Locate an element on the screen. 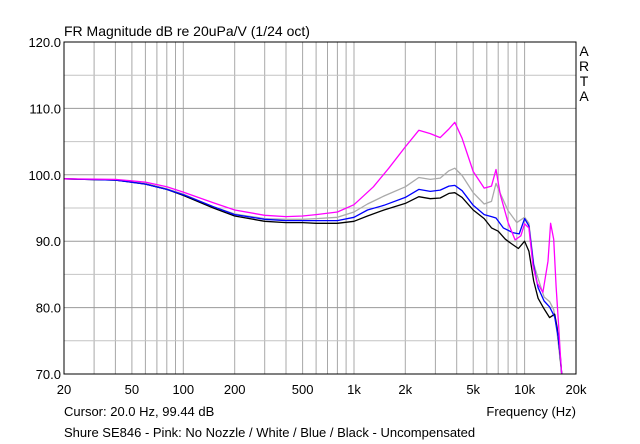 Image resolution: width=640 pixels, height=444 pixels. x-tick-label: 200 is located at coordinates (235, 389).